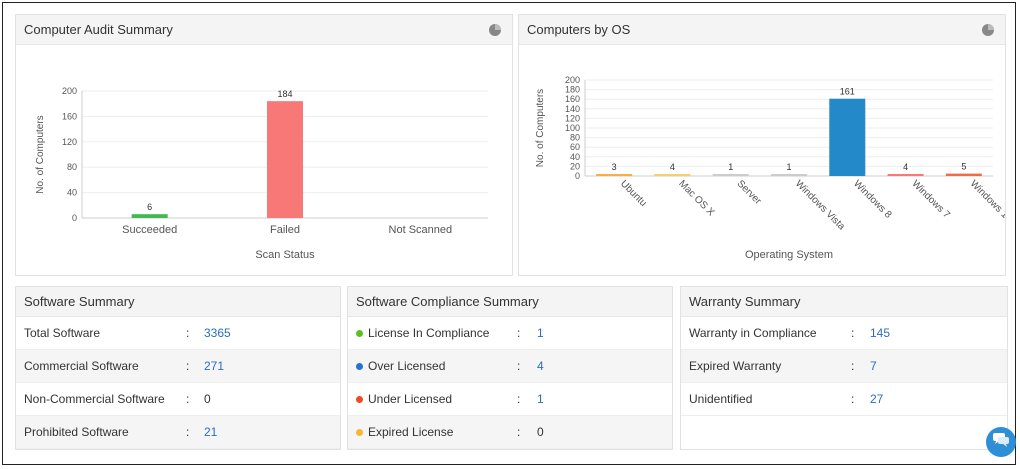 The image size is (1020, 469). What do you see at coordinates (672, 175) in the screenshot?
I see `bar-mac-os-x` at bounding box center [672, 175].